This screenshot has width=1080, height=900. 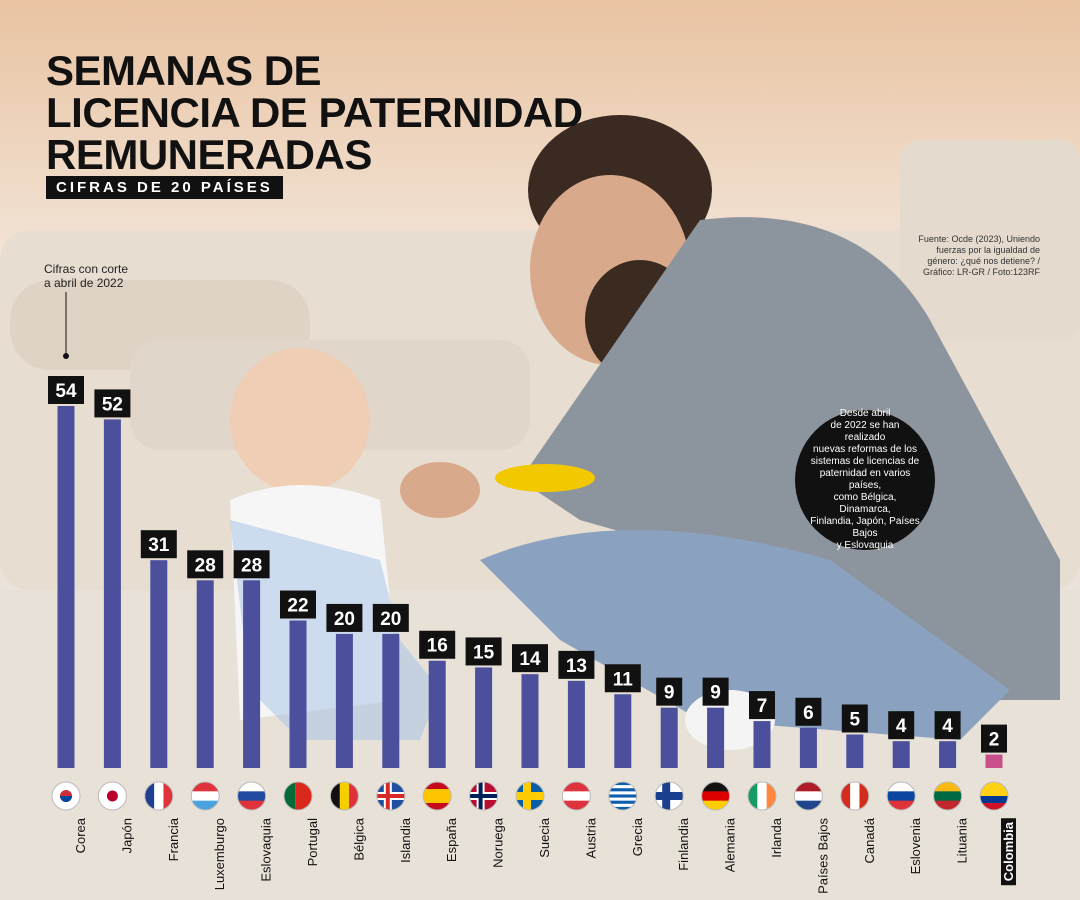 I want to click on value-label: 13, so click(x=576, y=666).